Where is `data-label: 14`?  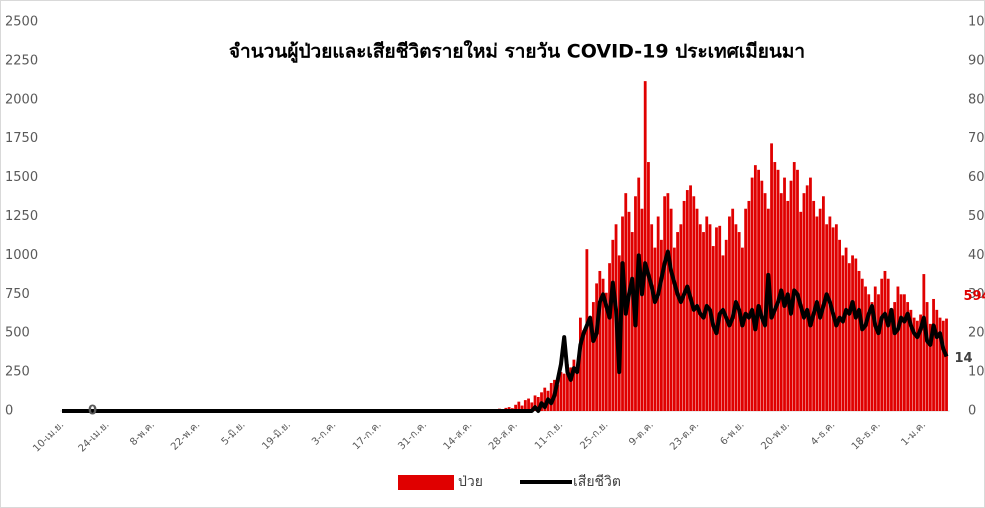 data-label: 14 is located at coordinates (964, 358).